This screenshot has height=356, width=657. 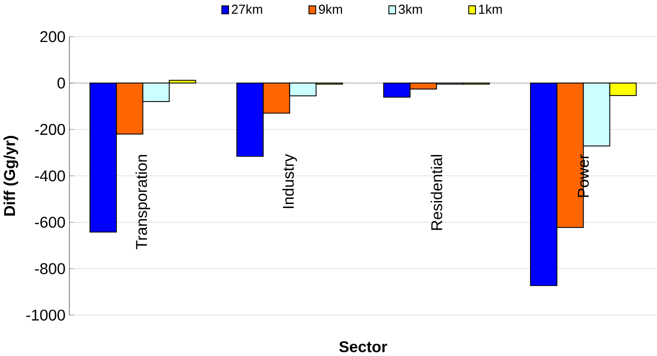 I want to click on y-tick-label: -1000, so click(x=45, y=315).